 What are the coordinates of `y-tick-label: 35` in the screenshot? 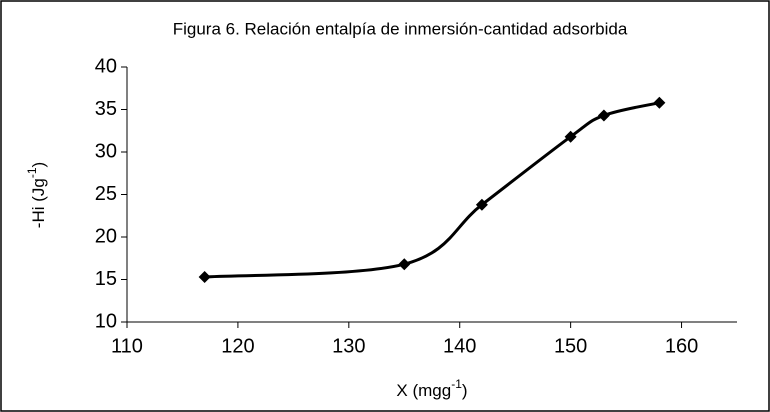 It's located at (106, 109).